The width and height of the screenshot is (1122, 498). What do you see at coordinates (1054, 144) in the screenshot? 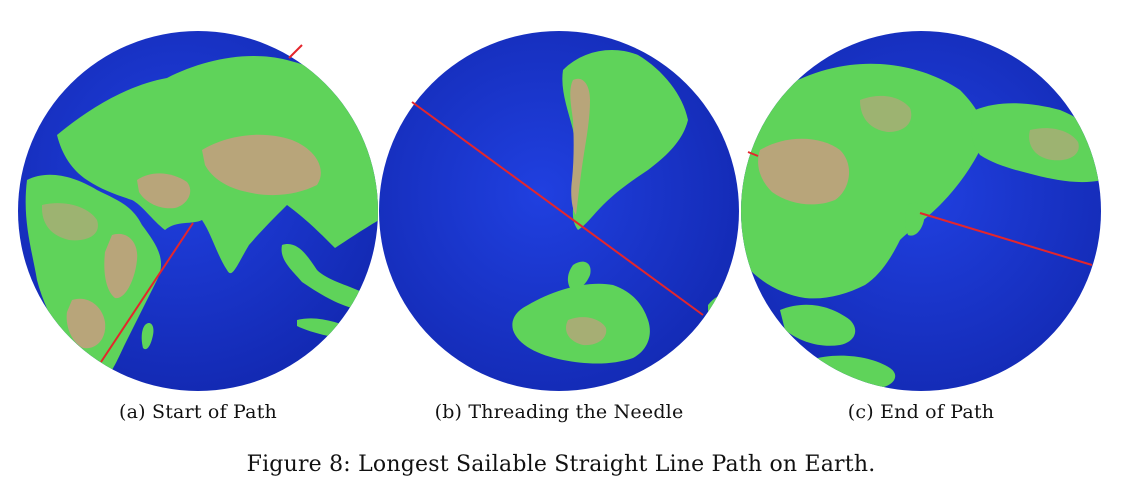
I see `highland-alaska` at bounding box center [1054, 144].